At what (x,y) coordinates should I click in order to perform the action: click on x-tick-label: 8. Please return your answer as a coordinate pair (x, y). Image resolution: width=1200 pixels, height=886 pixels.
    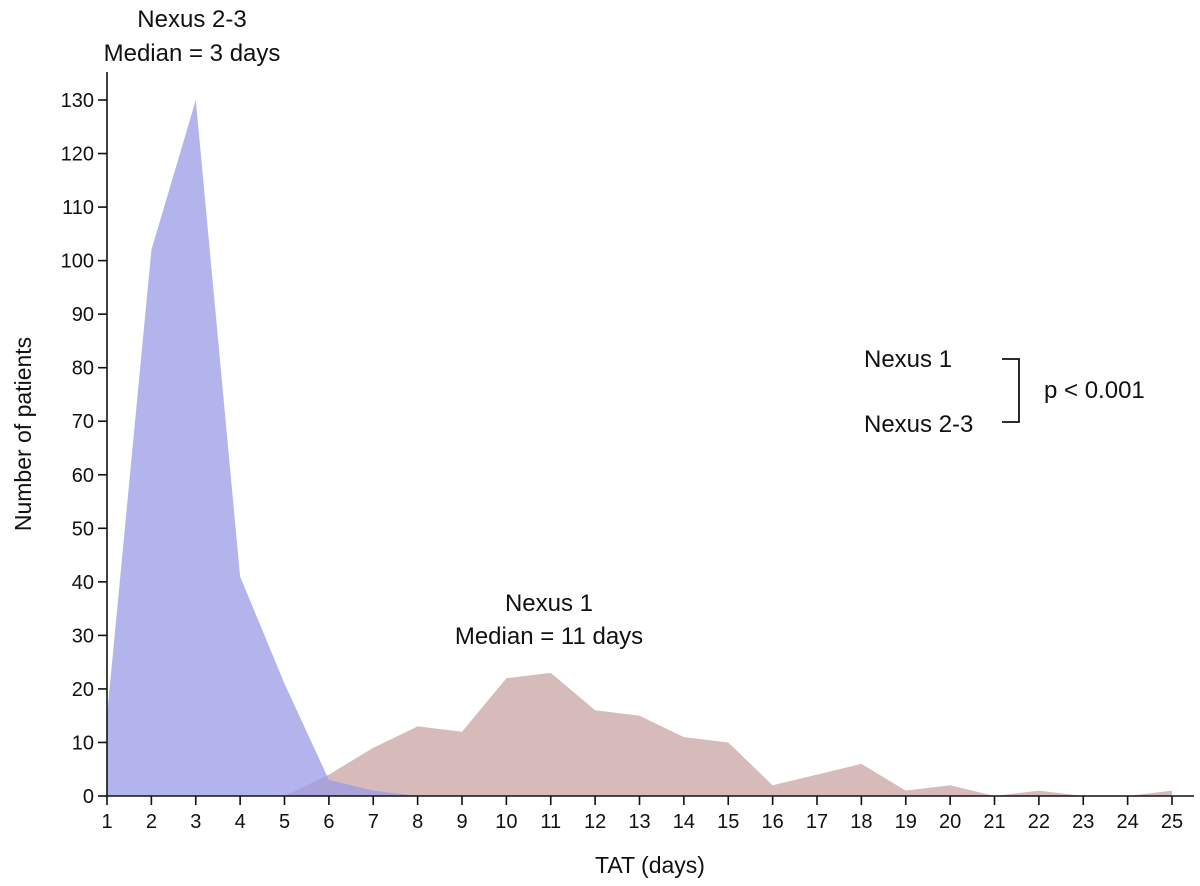
    Looking at the image, I should click on (417, 822).